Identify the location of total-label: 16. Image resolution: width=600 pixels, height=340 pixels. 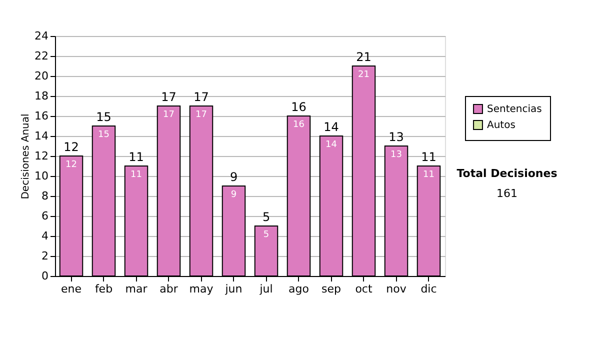
(298, 107).